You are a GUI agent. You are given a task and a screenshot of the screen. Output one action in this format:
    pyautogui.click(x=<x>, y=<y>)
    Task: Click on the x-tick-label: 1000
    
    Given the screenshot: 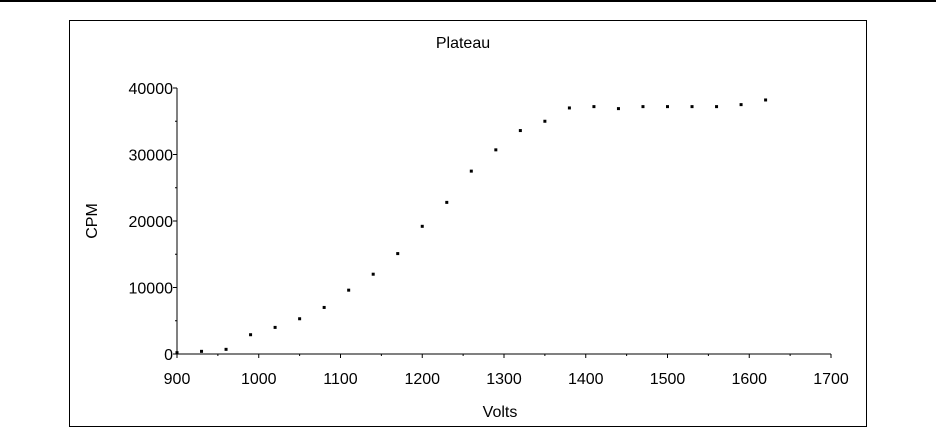 What is the action you would take?
    pyautogui.click(x=259, y=379)
    